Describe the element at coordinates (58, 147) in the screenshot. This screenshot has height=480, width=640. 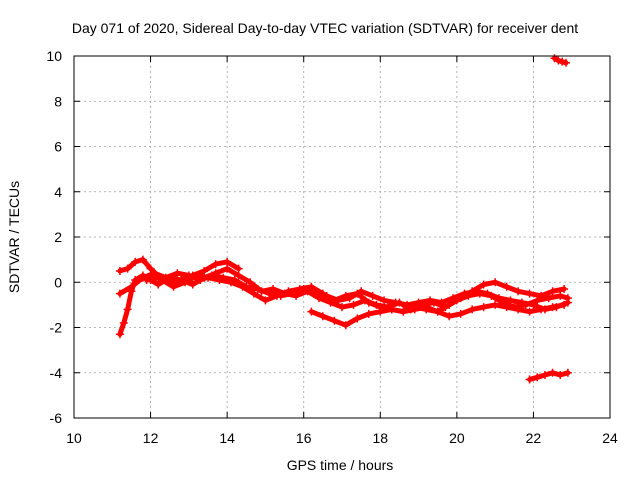
I see `y-tick-label: 6` at that location.